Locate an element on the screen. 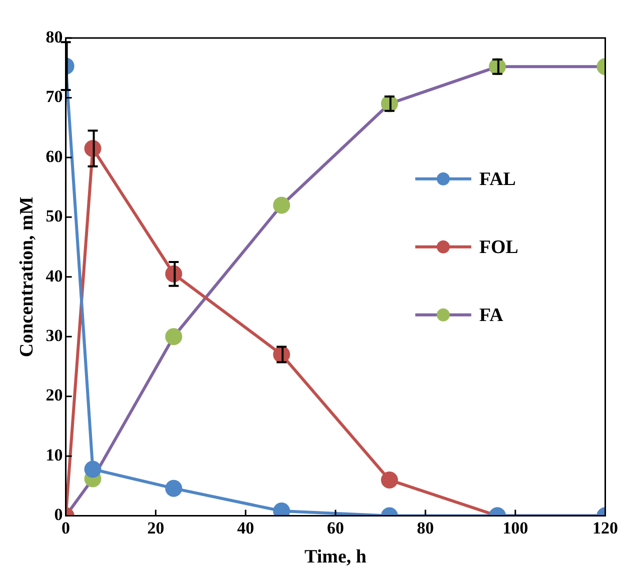  legend-label: FOL is located at coordinates (498, 247).